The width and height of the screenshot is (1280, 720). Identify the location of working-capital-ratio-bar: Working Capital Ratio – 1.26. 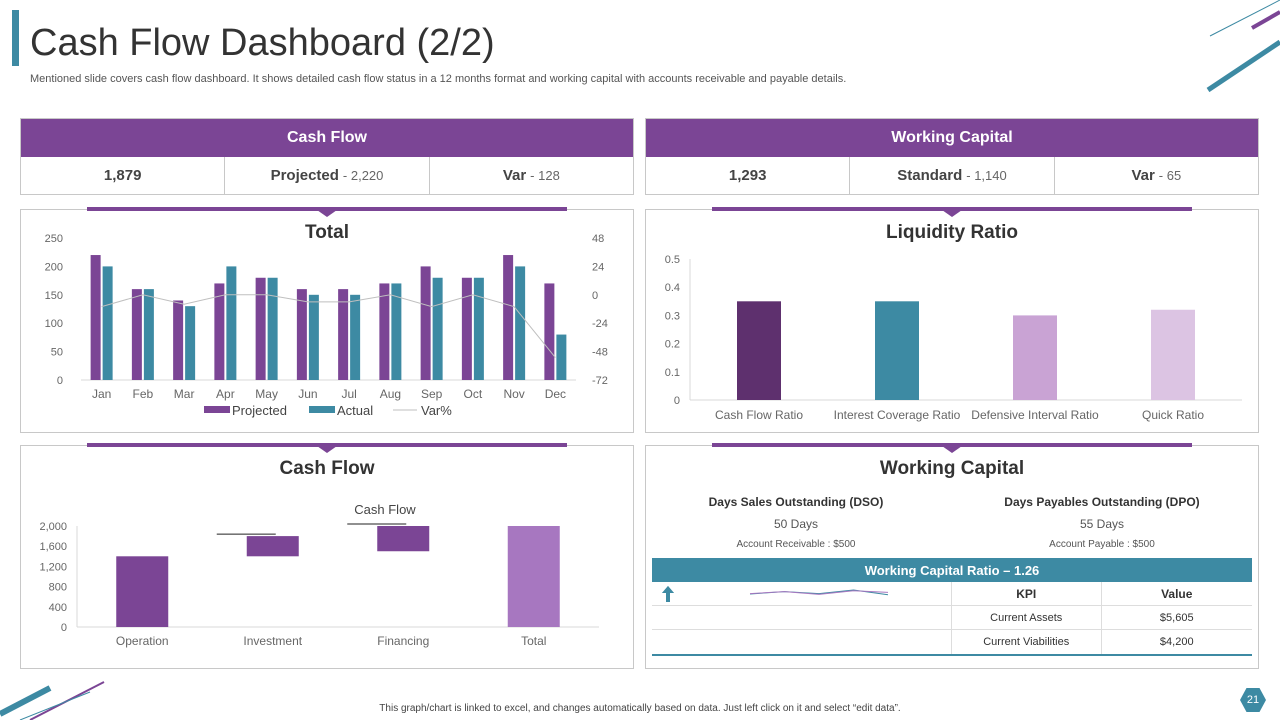
(952, 570).